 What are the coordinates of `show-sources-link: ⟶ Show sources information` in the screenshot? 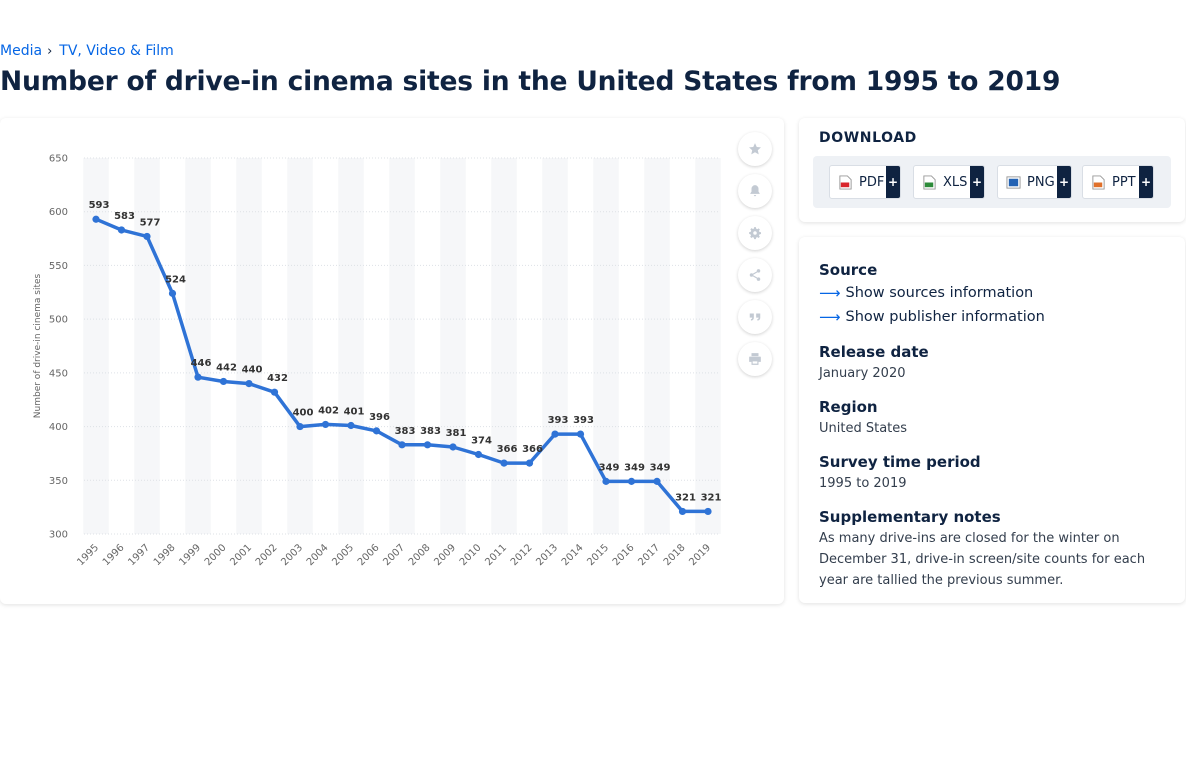 It's located at (926, 293).